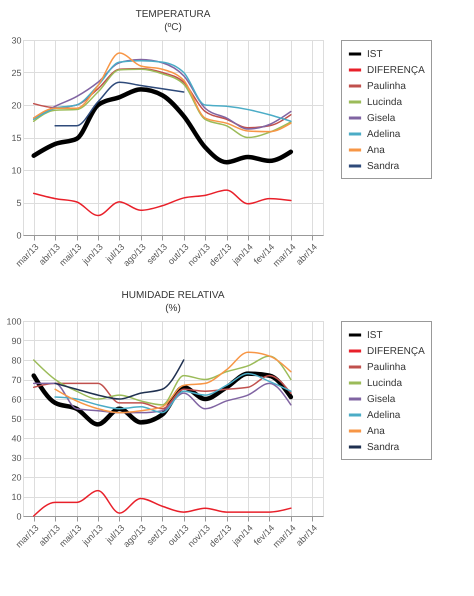 The width and height of the screenshot is (474, 596). Describe the element at coordinates (16, 419) in the screenshot. I see `y-tick-label: 50` at that location.